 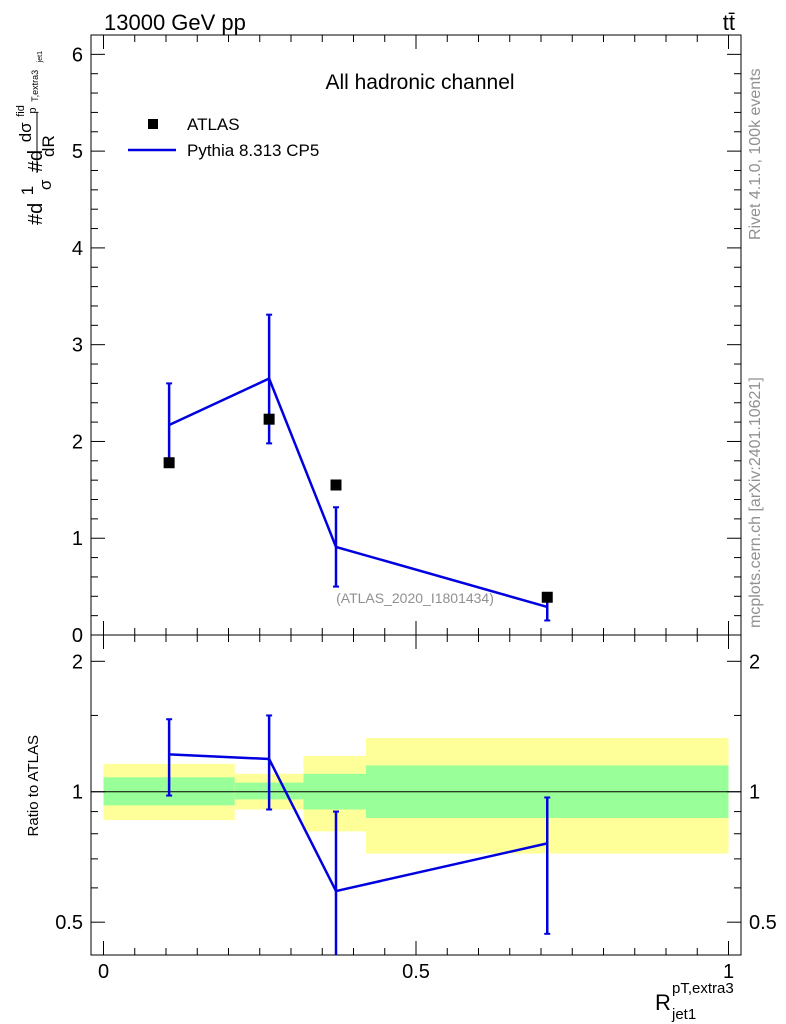 I want to click on ratio-y-axis-label: Ratio to ATLAS, so click(x=33, y=785).